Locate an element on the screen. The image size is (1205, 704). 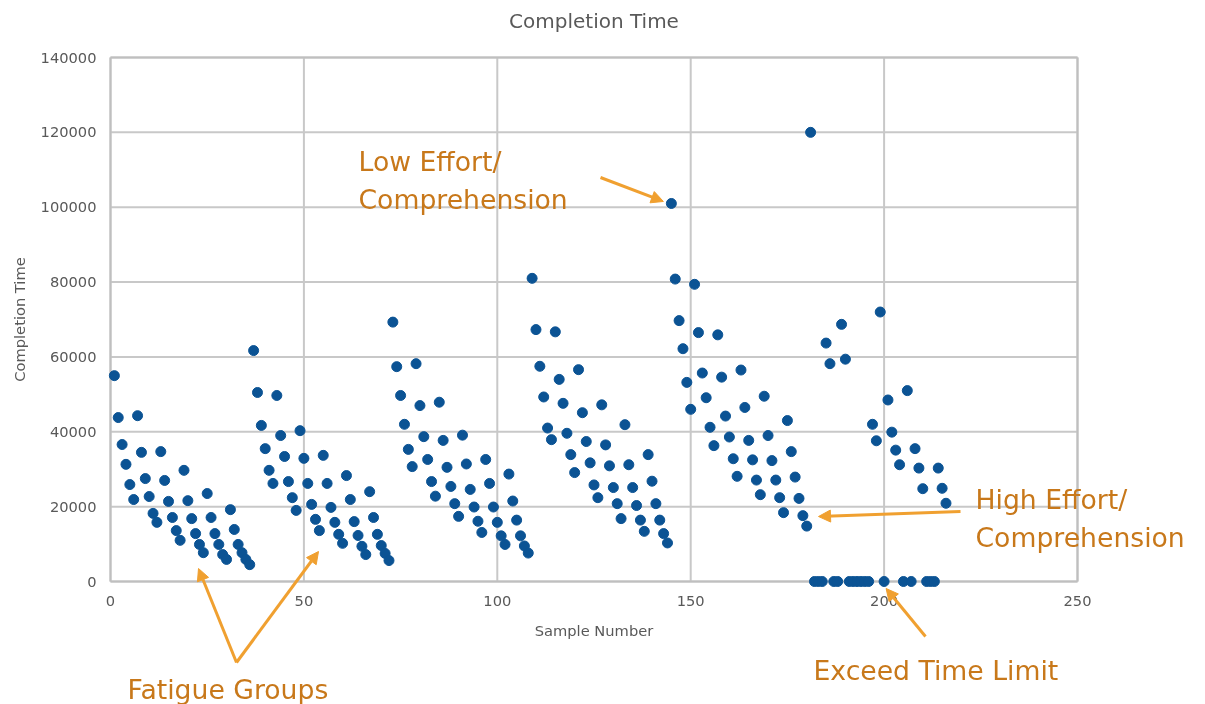
chart-title: Completion Time is located at coordinates (594, 20).